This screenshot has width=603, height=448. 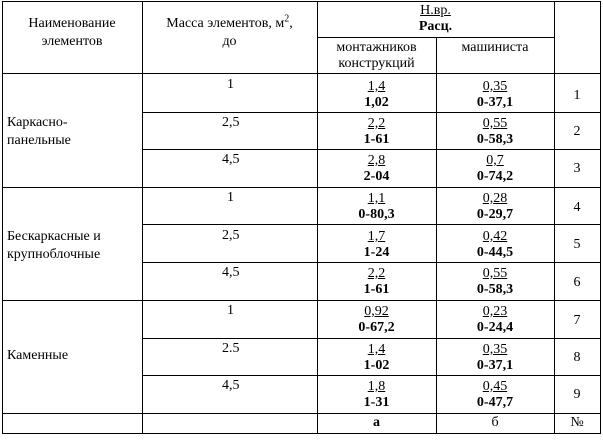 What do you see at coordinates (317, 217) in the screenshot?
I see `col-divider-a` at bounding box center [317, 217].